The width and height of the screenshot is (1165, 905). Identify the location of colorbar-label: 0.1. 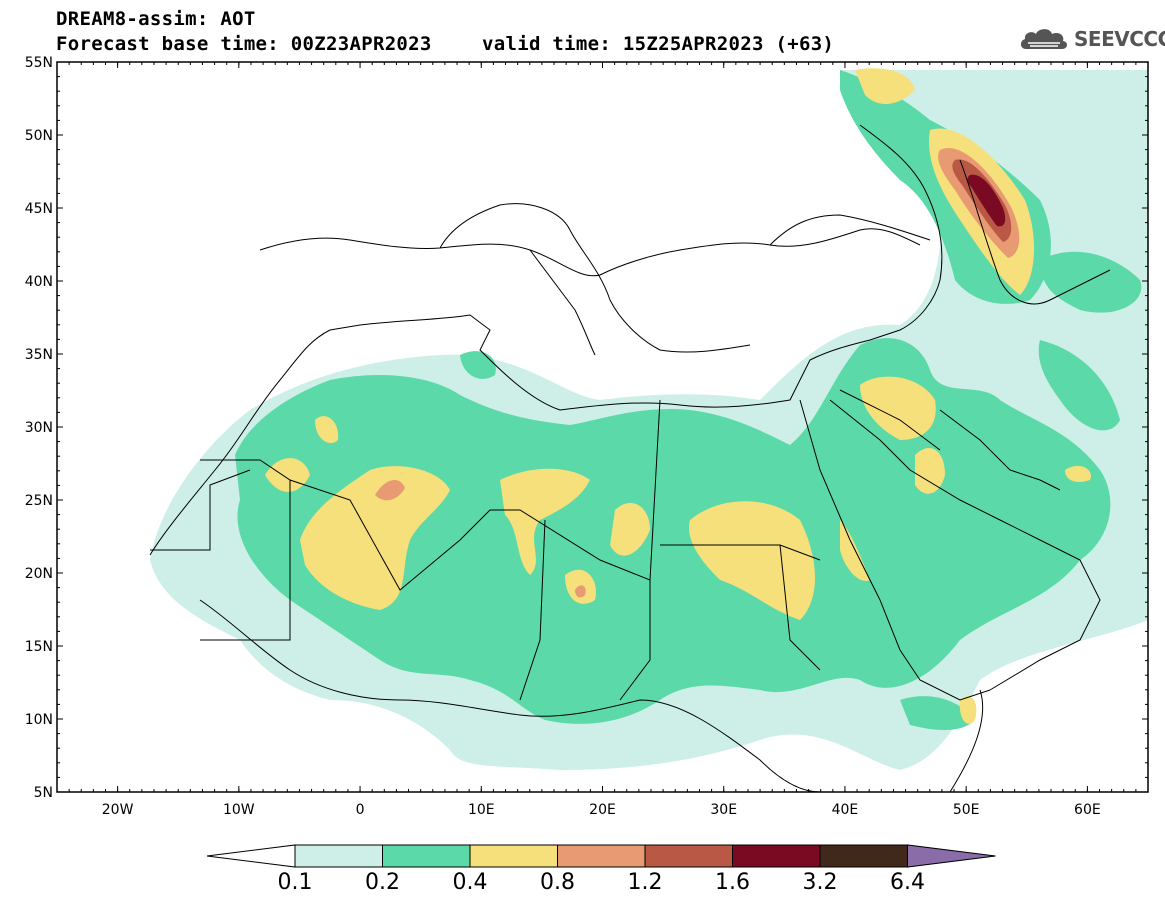
(295, 882).